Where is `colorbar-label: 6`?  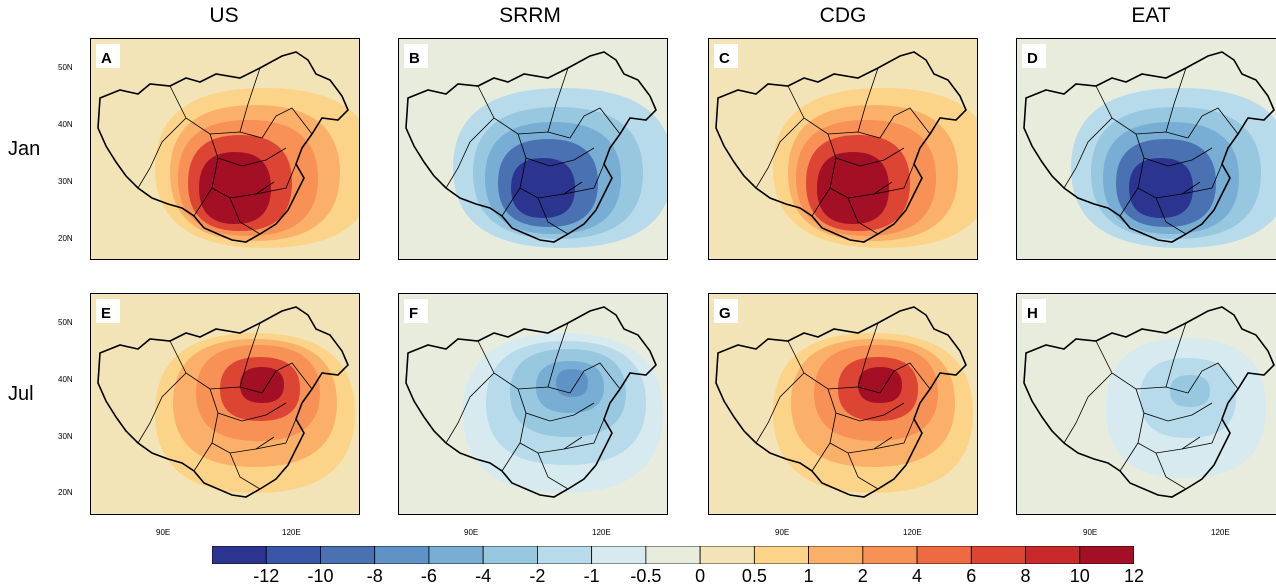
colorbar-label: 6 is located at coordinates (971, 576).